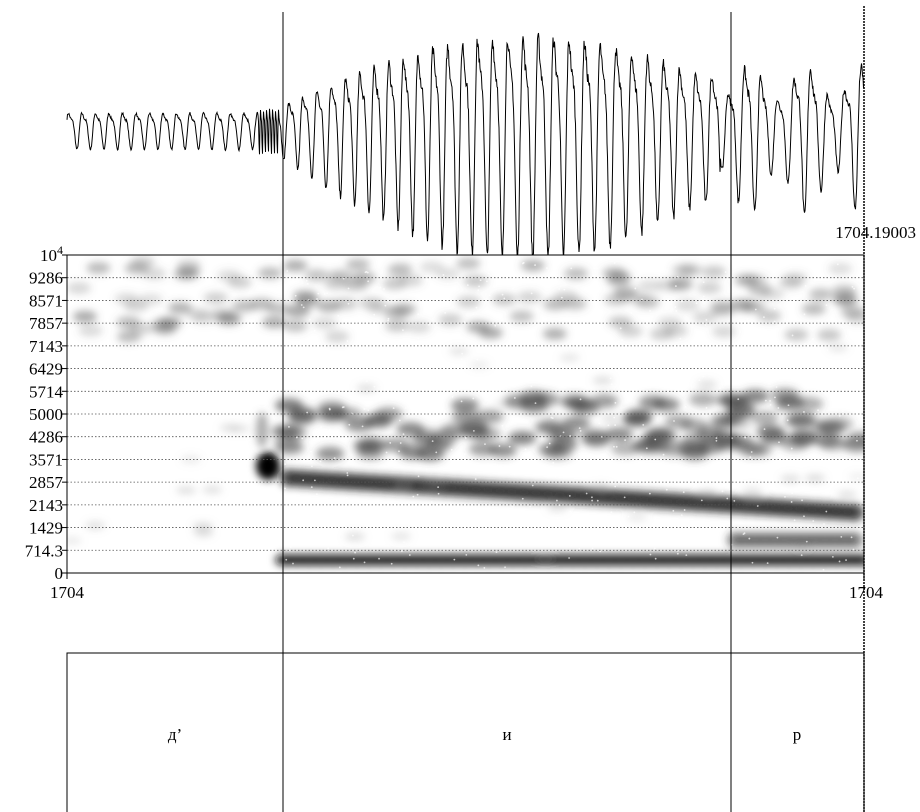  What do you see at coordinates (51, 254) in the screenshot?
I see `y-tick-label: 104` at bounding box center [51, 254].